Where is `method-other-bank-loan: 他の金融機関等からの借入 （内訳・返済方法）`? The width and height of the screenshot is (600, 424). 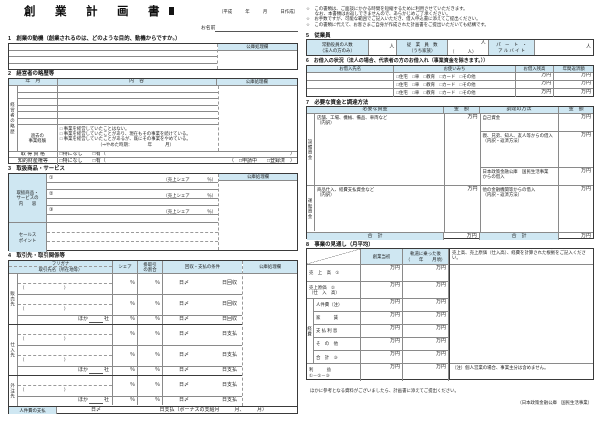
method-other-bank-loan: 他の金融機関等からの借入 （内訳・返済方法） is located at coordinates (509, 192).